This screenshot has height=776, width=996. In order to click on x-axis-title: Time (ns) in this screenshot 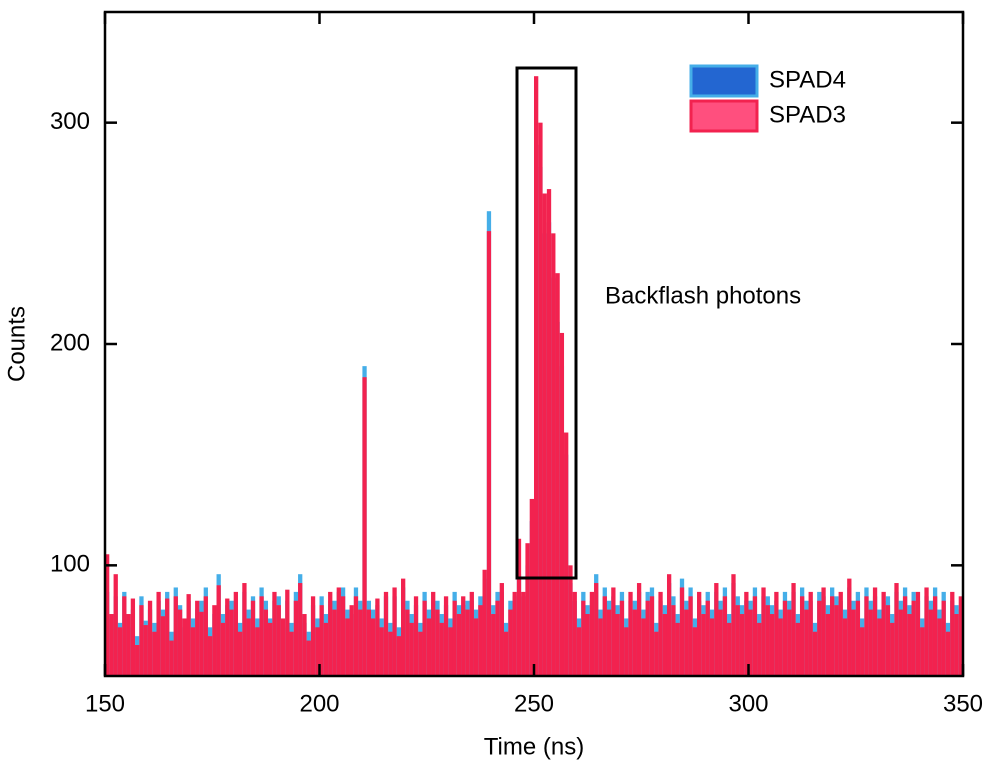, I will do `click(534, 746)`.